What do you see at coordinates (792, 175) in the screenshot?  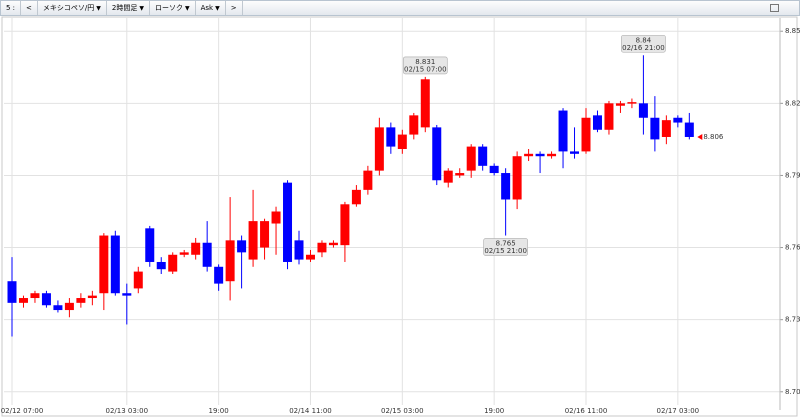 I see `y-tick-label: 8.790` at bounding box center [792, 175].